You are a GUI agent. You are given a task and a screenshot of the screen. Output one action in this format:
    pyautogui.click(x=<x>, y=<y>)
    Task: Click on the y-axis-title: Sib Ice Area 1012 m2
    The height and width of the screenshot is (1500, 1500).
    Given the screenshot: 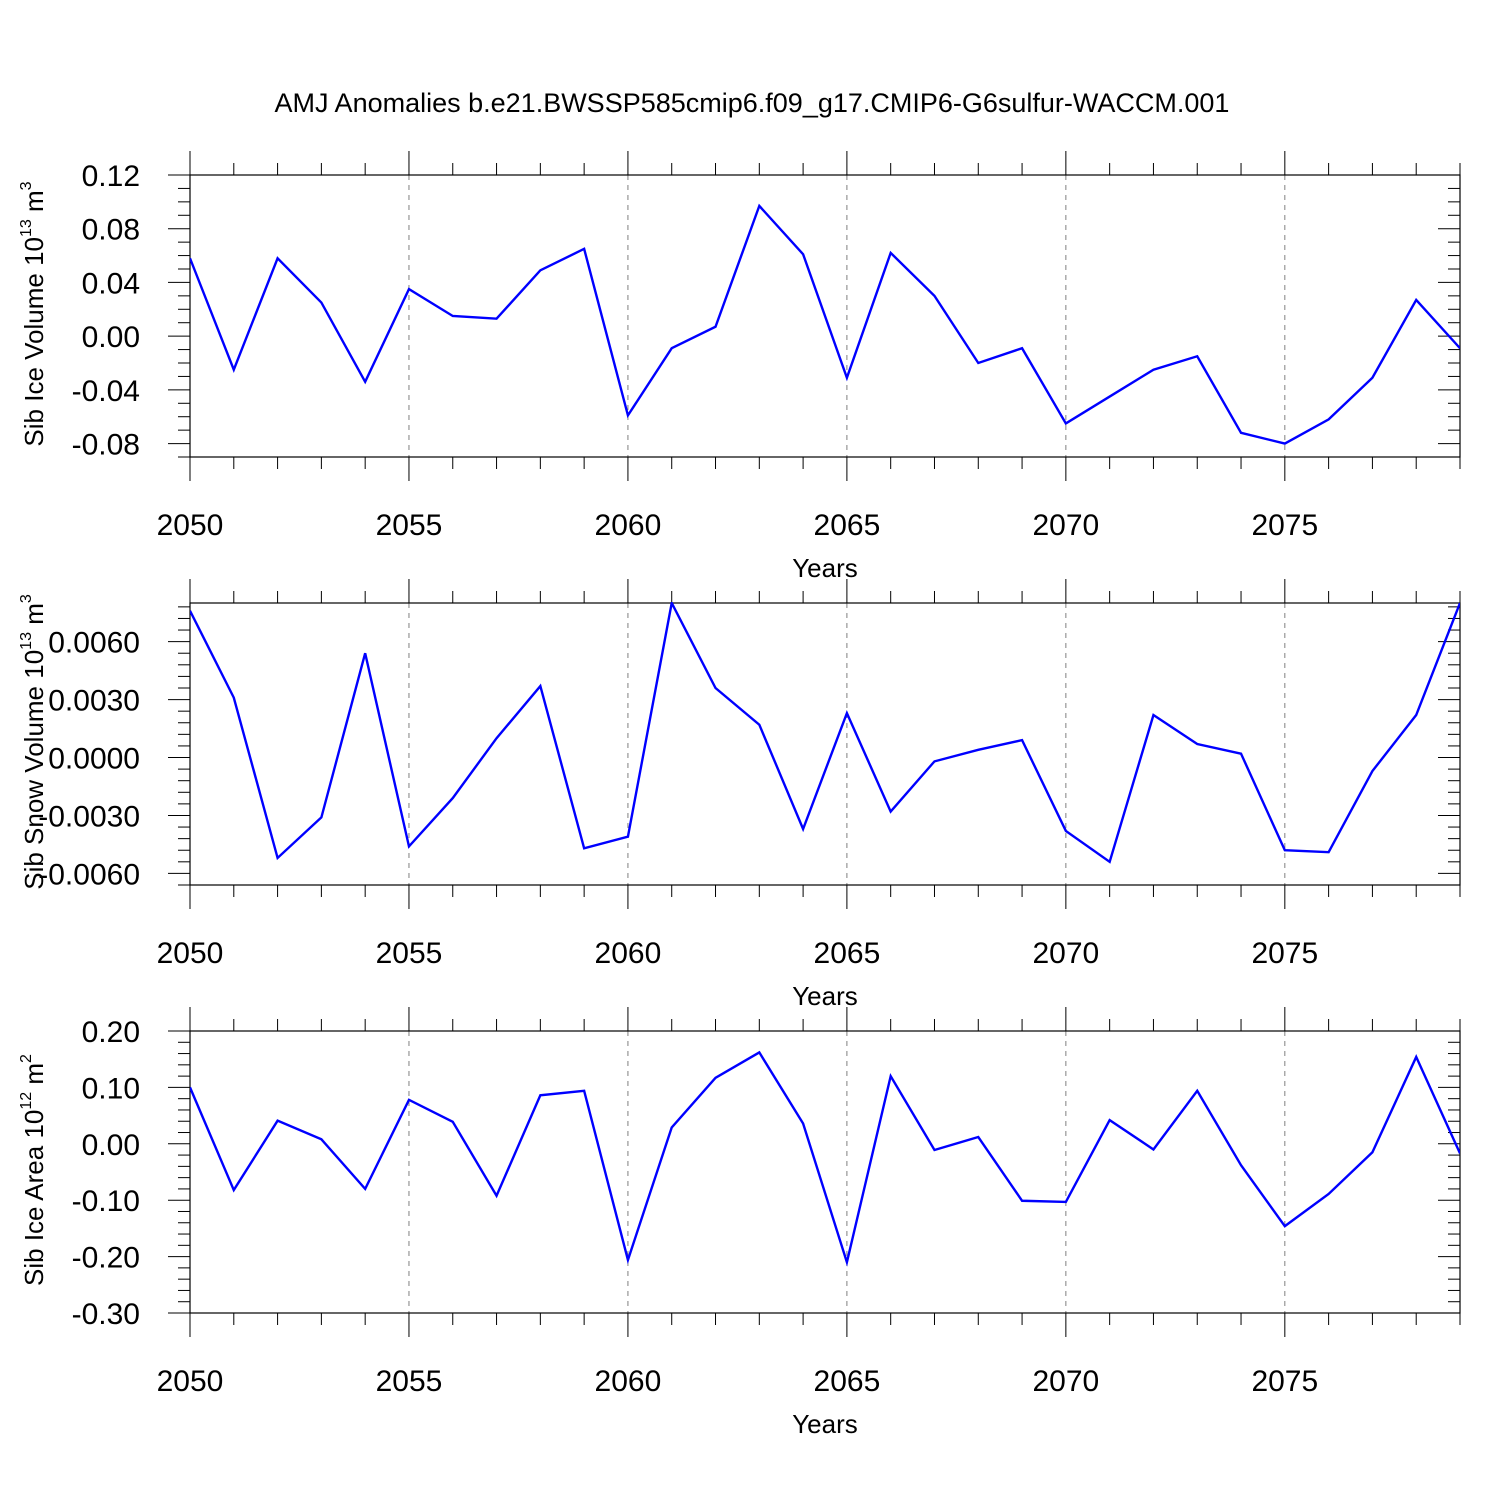 What is the action you would take?
    pyautogui.click(x=33, y=1170)
    